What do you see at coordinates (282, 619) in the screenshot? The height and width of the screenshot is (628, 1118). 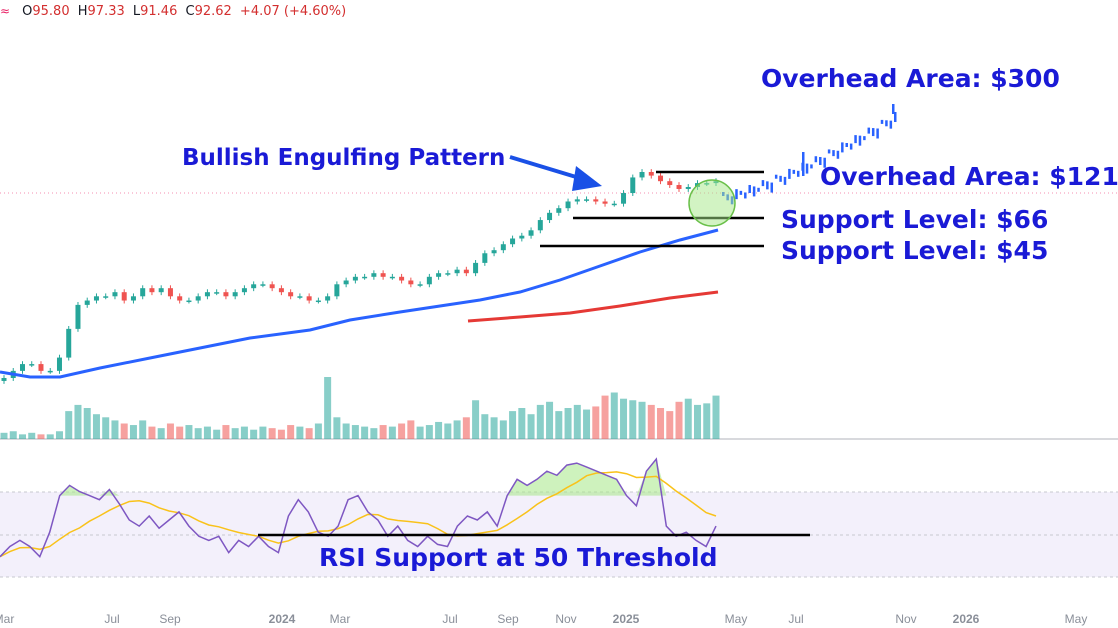 I see `x-tick-label: 2024` at bounding box center [282, 619].